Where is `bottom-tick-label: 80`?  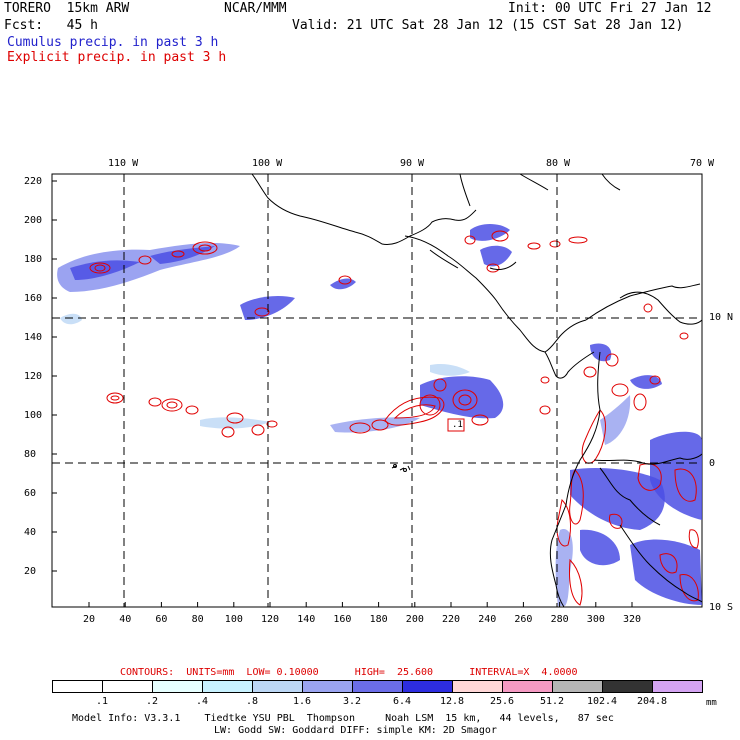
bottom-tick-label: 80 is located at coordinates (197, 619).